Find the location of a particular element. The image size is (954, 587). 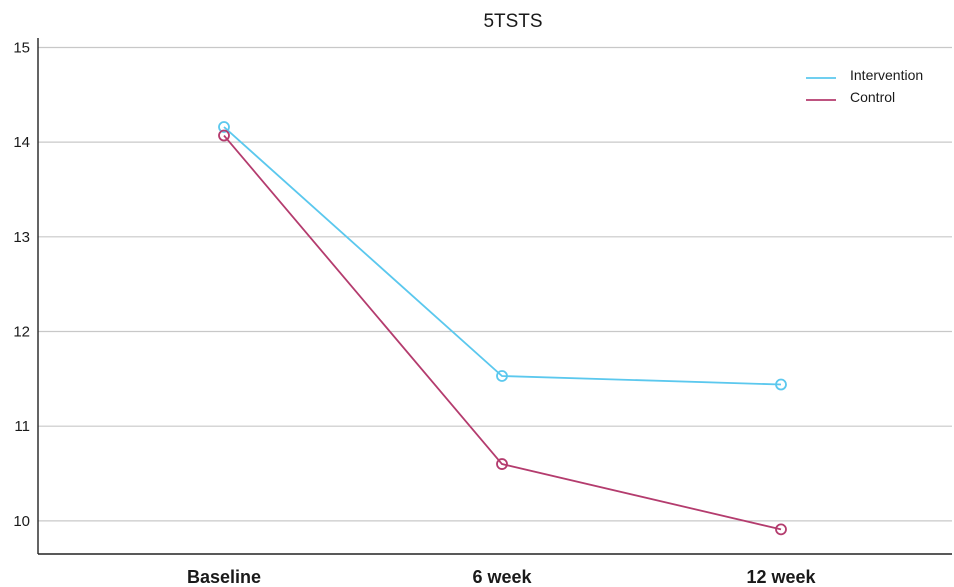

y-tick-label: 11 is located at coordinates (22, 426).